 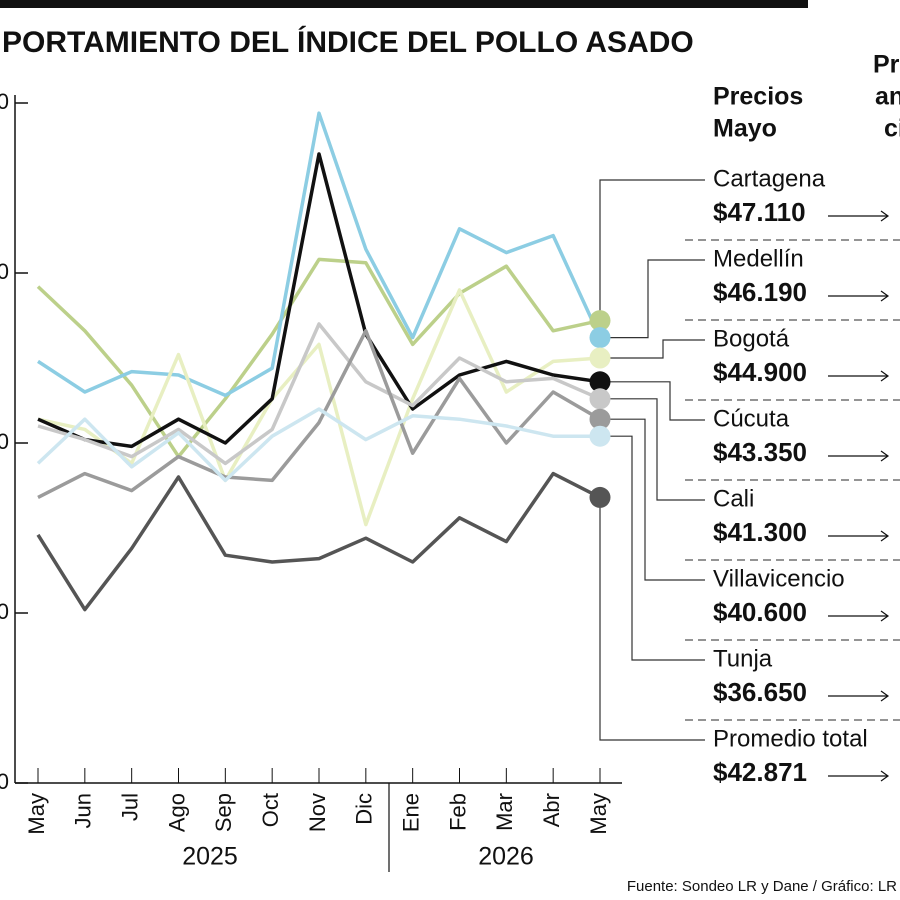 I want to click on source: Fuente: Sondeo LR y Dane / Gráfico: LR, so click(x=762, y=886).